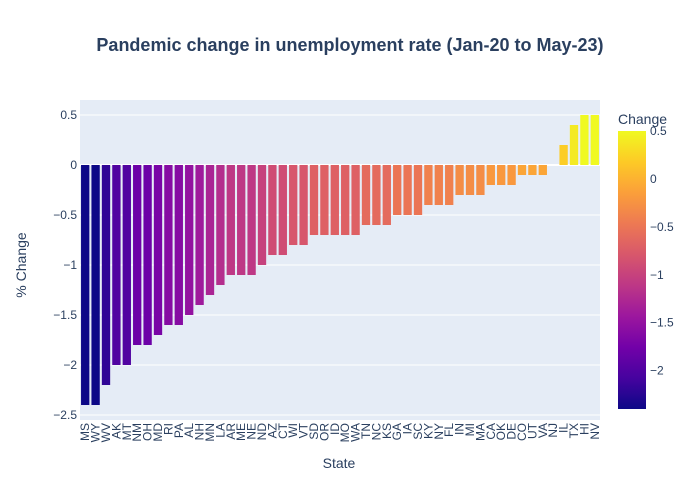 The height and width of the screenshot is (500, 700). What do you see at coordinates (158, 250) in the screenshot?
I see `bar-md` at bounding box center [158, 250].